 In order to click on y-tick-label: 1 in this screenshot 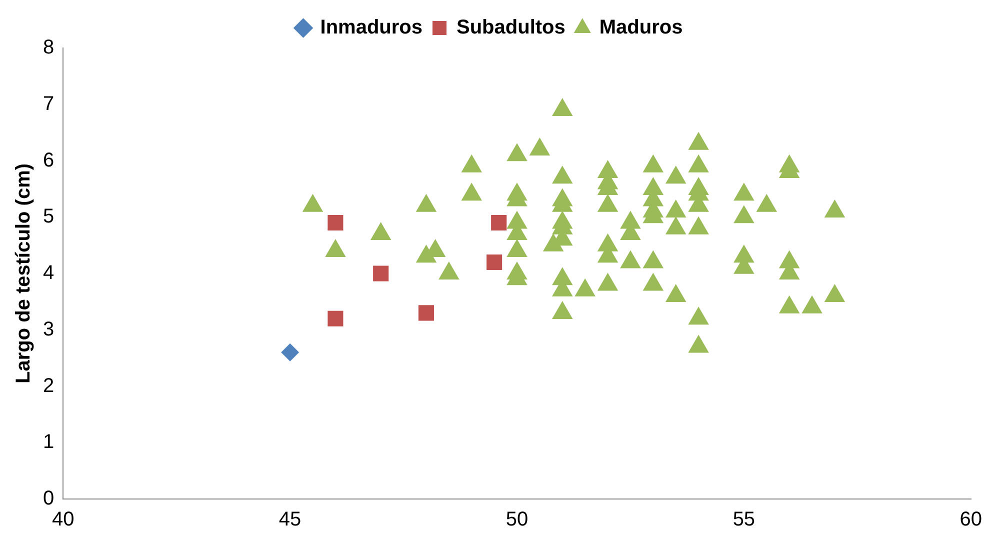, I will do `click(48, 442)`.